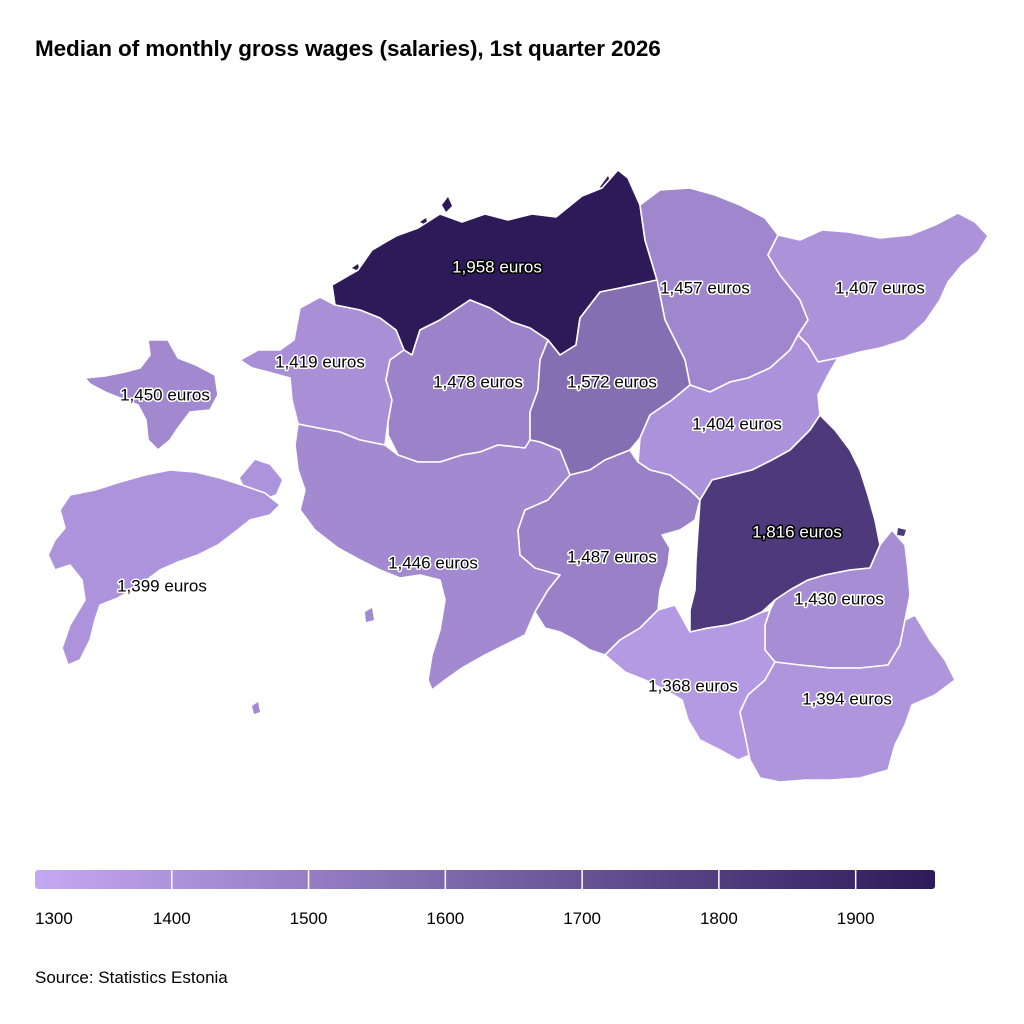 The height and width of the screenshot is (1024, 1024). I want to click on region-value-label: 1,407 euros, so click(880, 287).